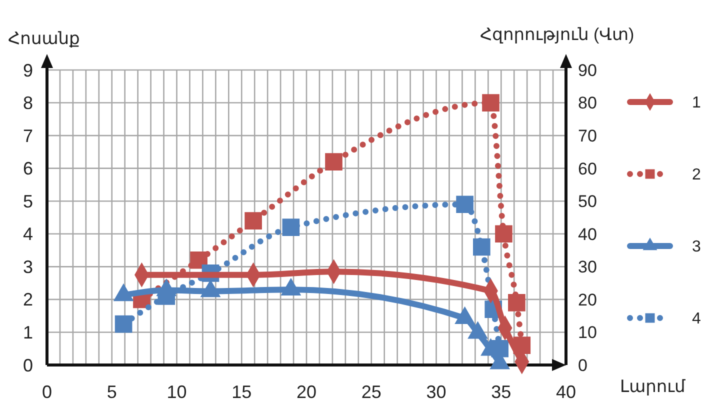 This screenshot has width=718, height=409. I want to click on legend-label: 4, so click(696, 319).